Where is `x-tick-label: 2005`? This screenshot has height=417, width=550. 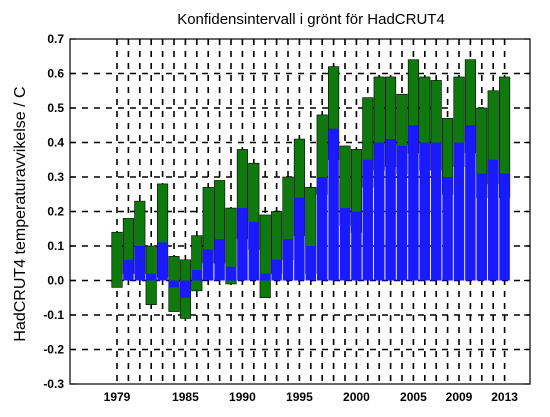
x-tick-label: 2005 is located at coordinates (413, 397).